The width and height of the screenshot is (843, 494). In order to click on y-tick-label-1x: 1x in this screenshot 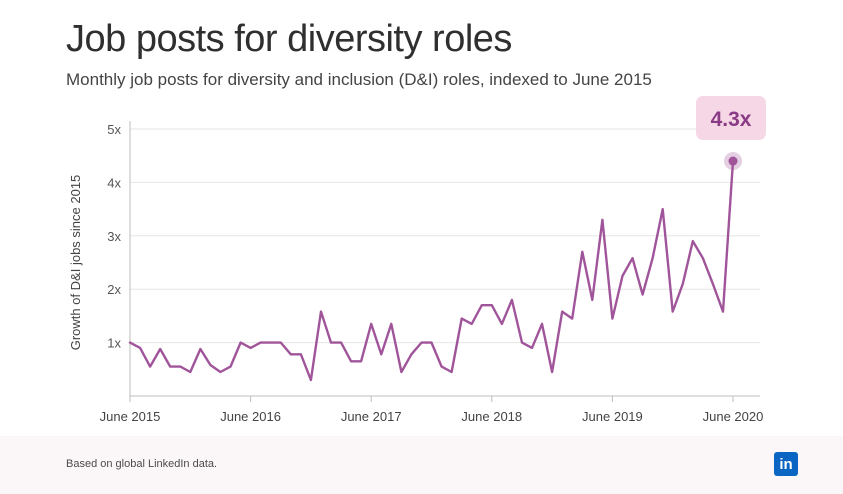, I will do `click(114, 343)`.